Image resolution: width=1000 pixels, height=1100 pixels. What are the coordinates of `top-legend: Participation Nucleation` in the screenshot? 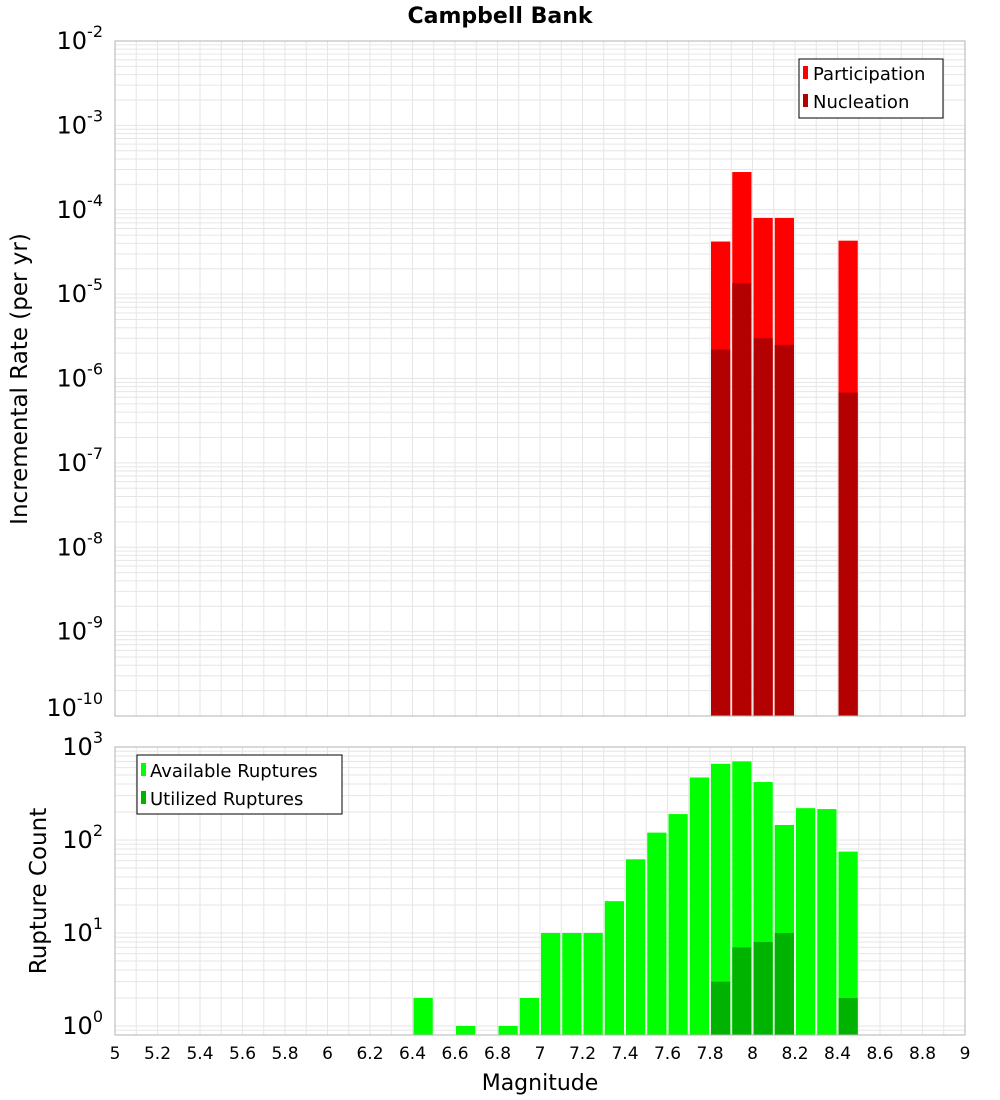 It's located at (871, 88).